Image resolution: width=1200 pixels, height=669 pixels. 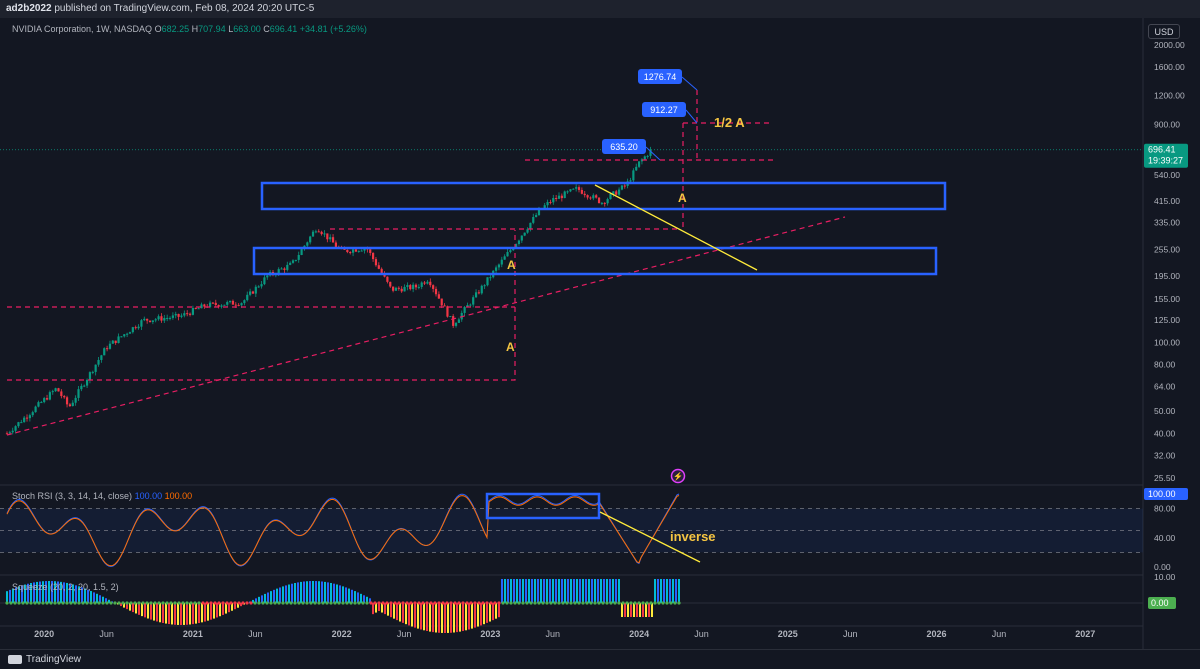 What do you see at coordinates (1167, 222) in the screenshot?
I see `price-tick-label: 335.00` at bounding box center [1167, 222].